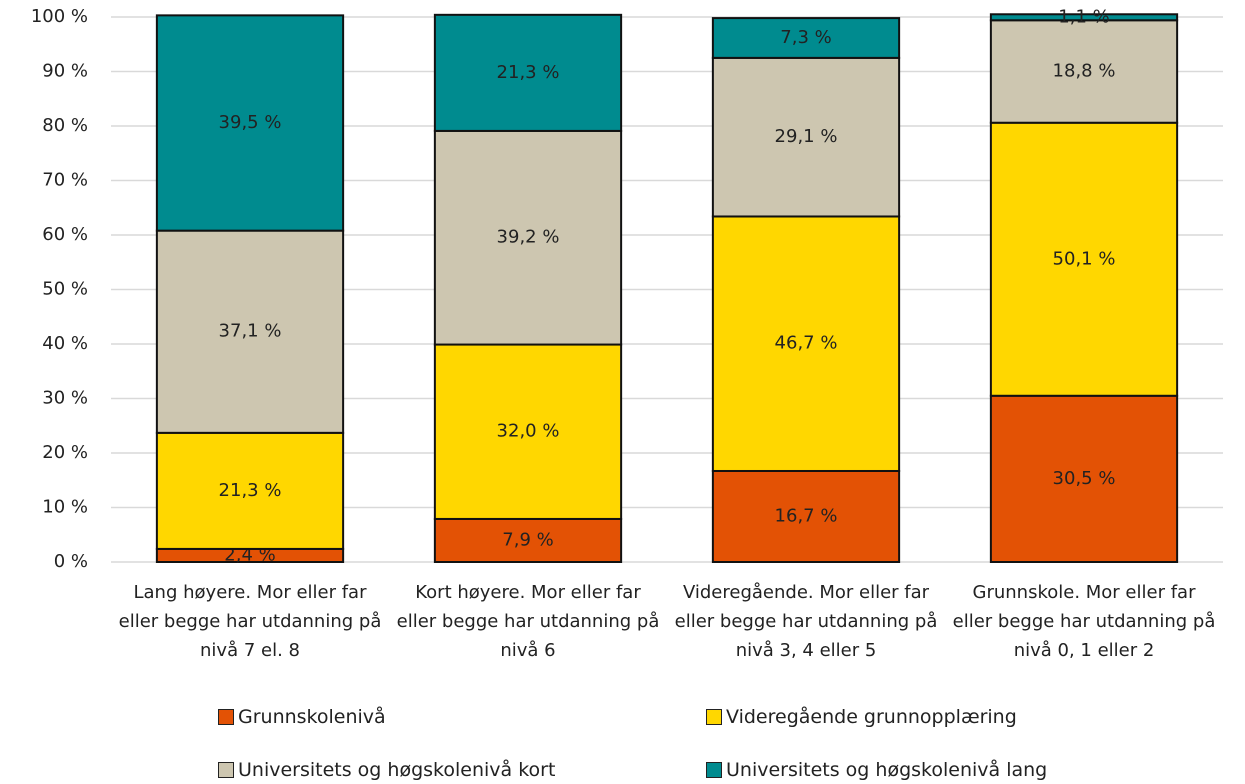  I want to click on legend-item: Videregående grunnopplæring, so click(861, 717).